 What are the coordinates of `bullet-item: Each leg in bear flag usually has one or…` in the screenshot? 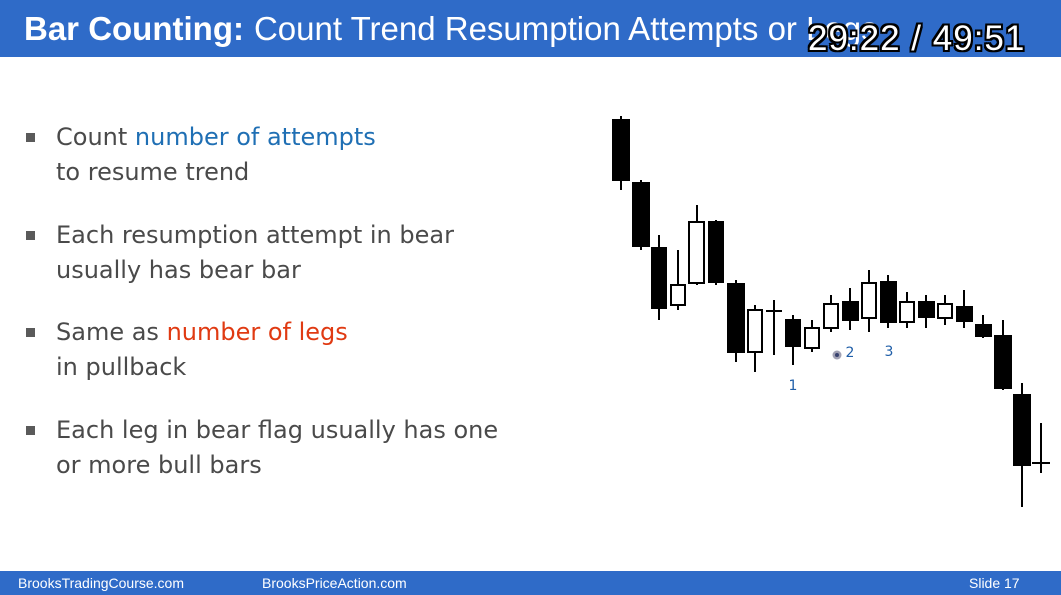 It's located at (286, 448).